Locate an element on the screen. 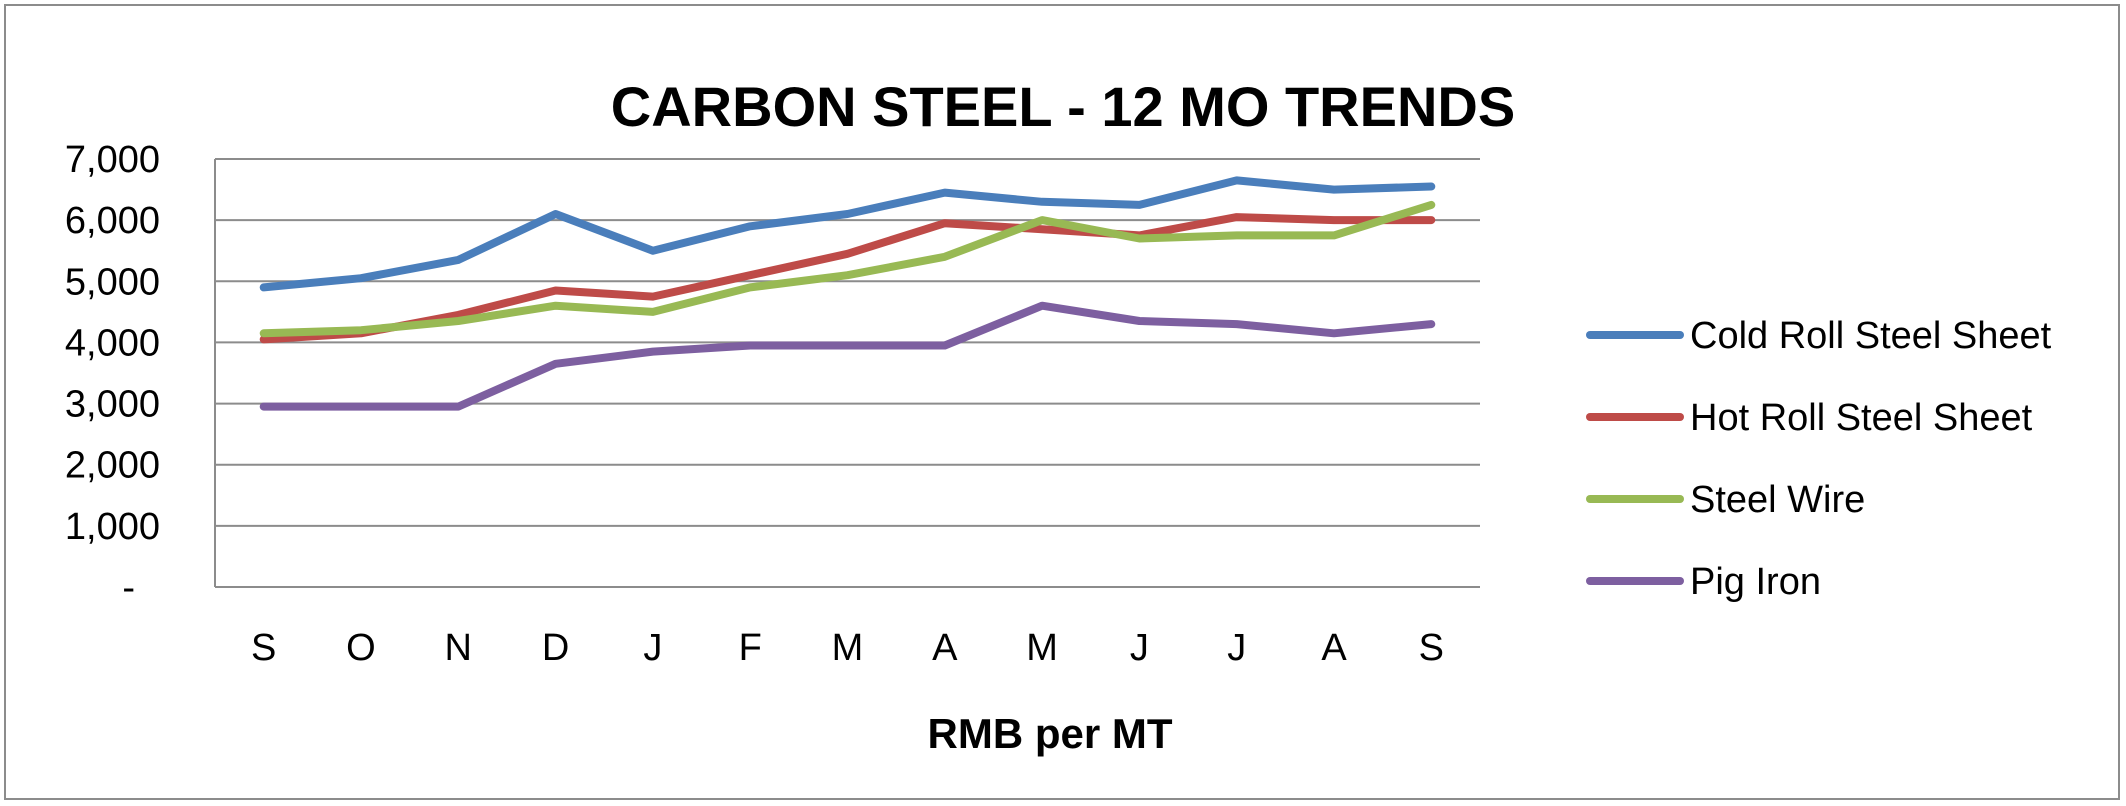 This screenshot has width=2126, height=806. x-axis-title: RMB per MT is located at coordinates (1050, 733).